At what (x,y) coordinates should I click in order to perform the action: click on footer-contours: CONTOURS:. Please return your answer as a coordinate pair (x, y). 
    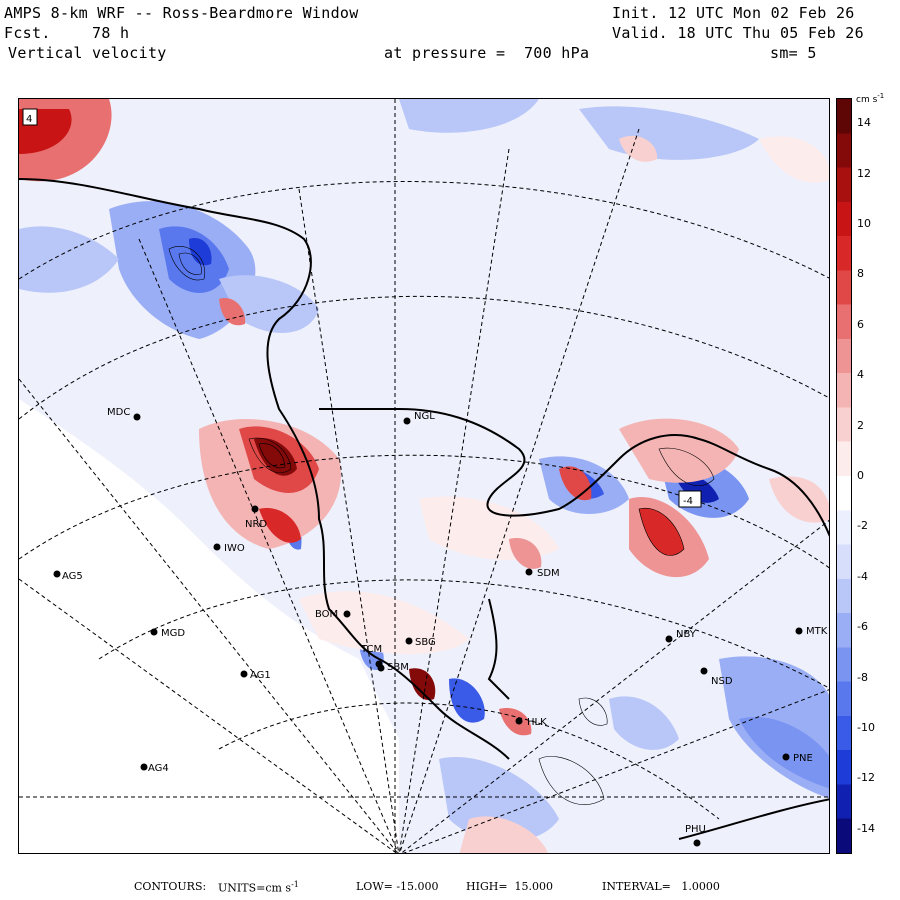
    Looking at the image, I should click on (170, 886).